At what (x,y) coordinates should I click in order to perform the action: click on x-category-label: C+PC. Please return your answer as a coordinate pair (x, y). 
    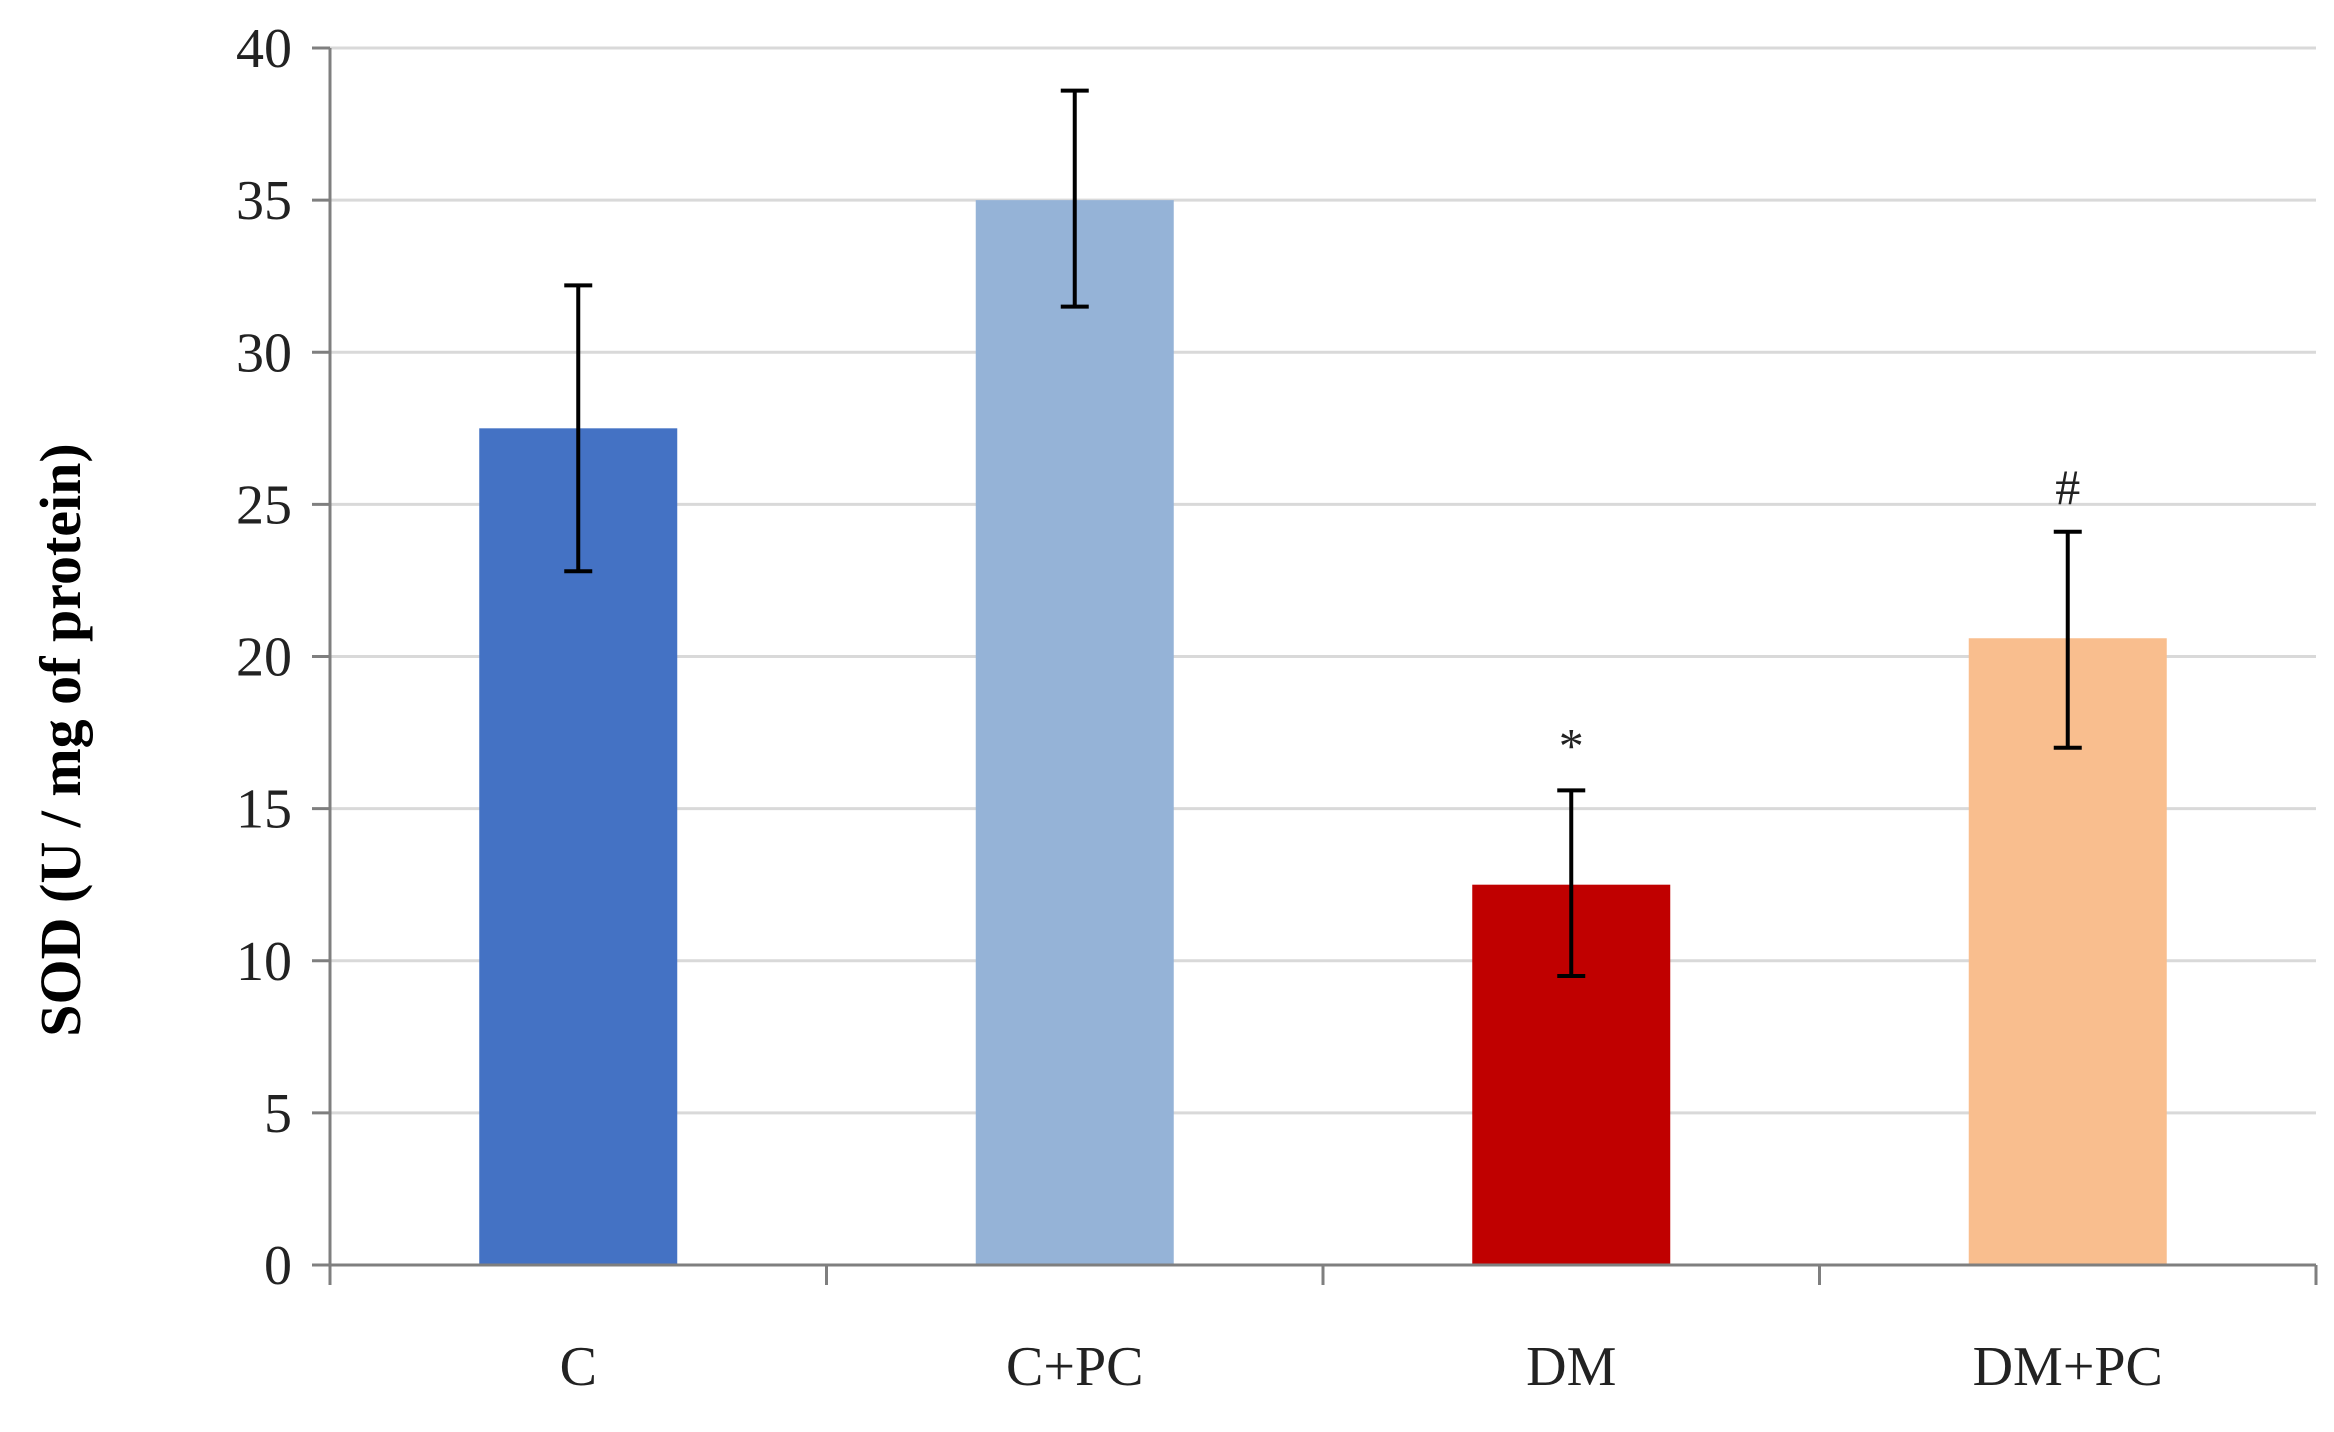
    Looking at the image, I should click on (1074, 1367).